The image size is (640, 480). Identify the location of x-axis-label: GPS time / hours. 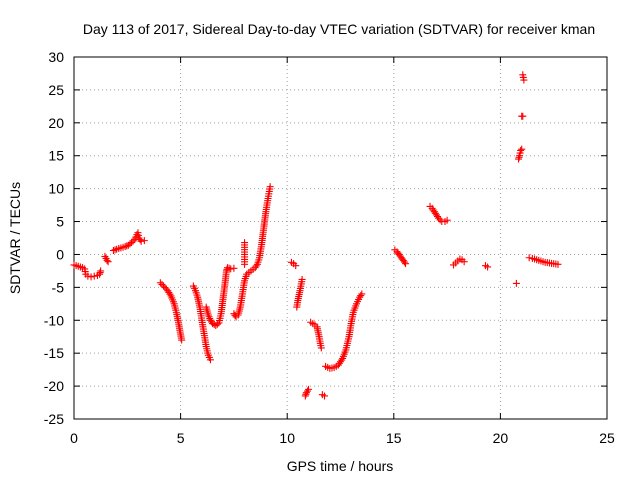
(340, 466).